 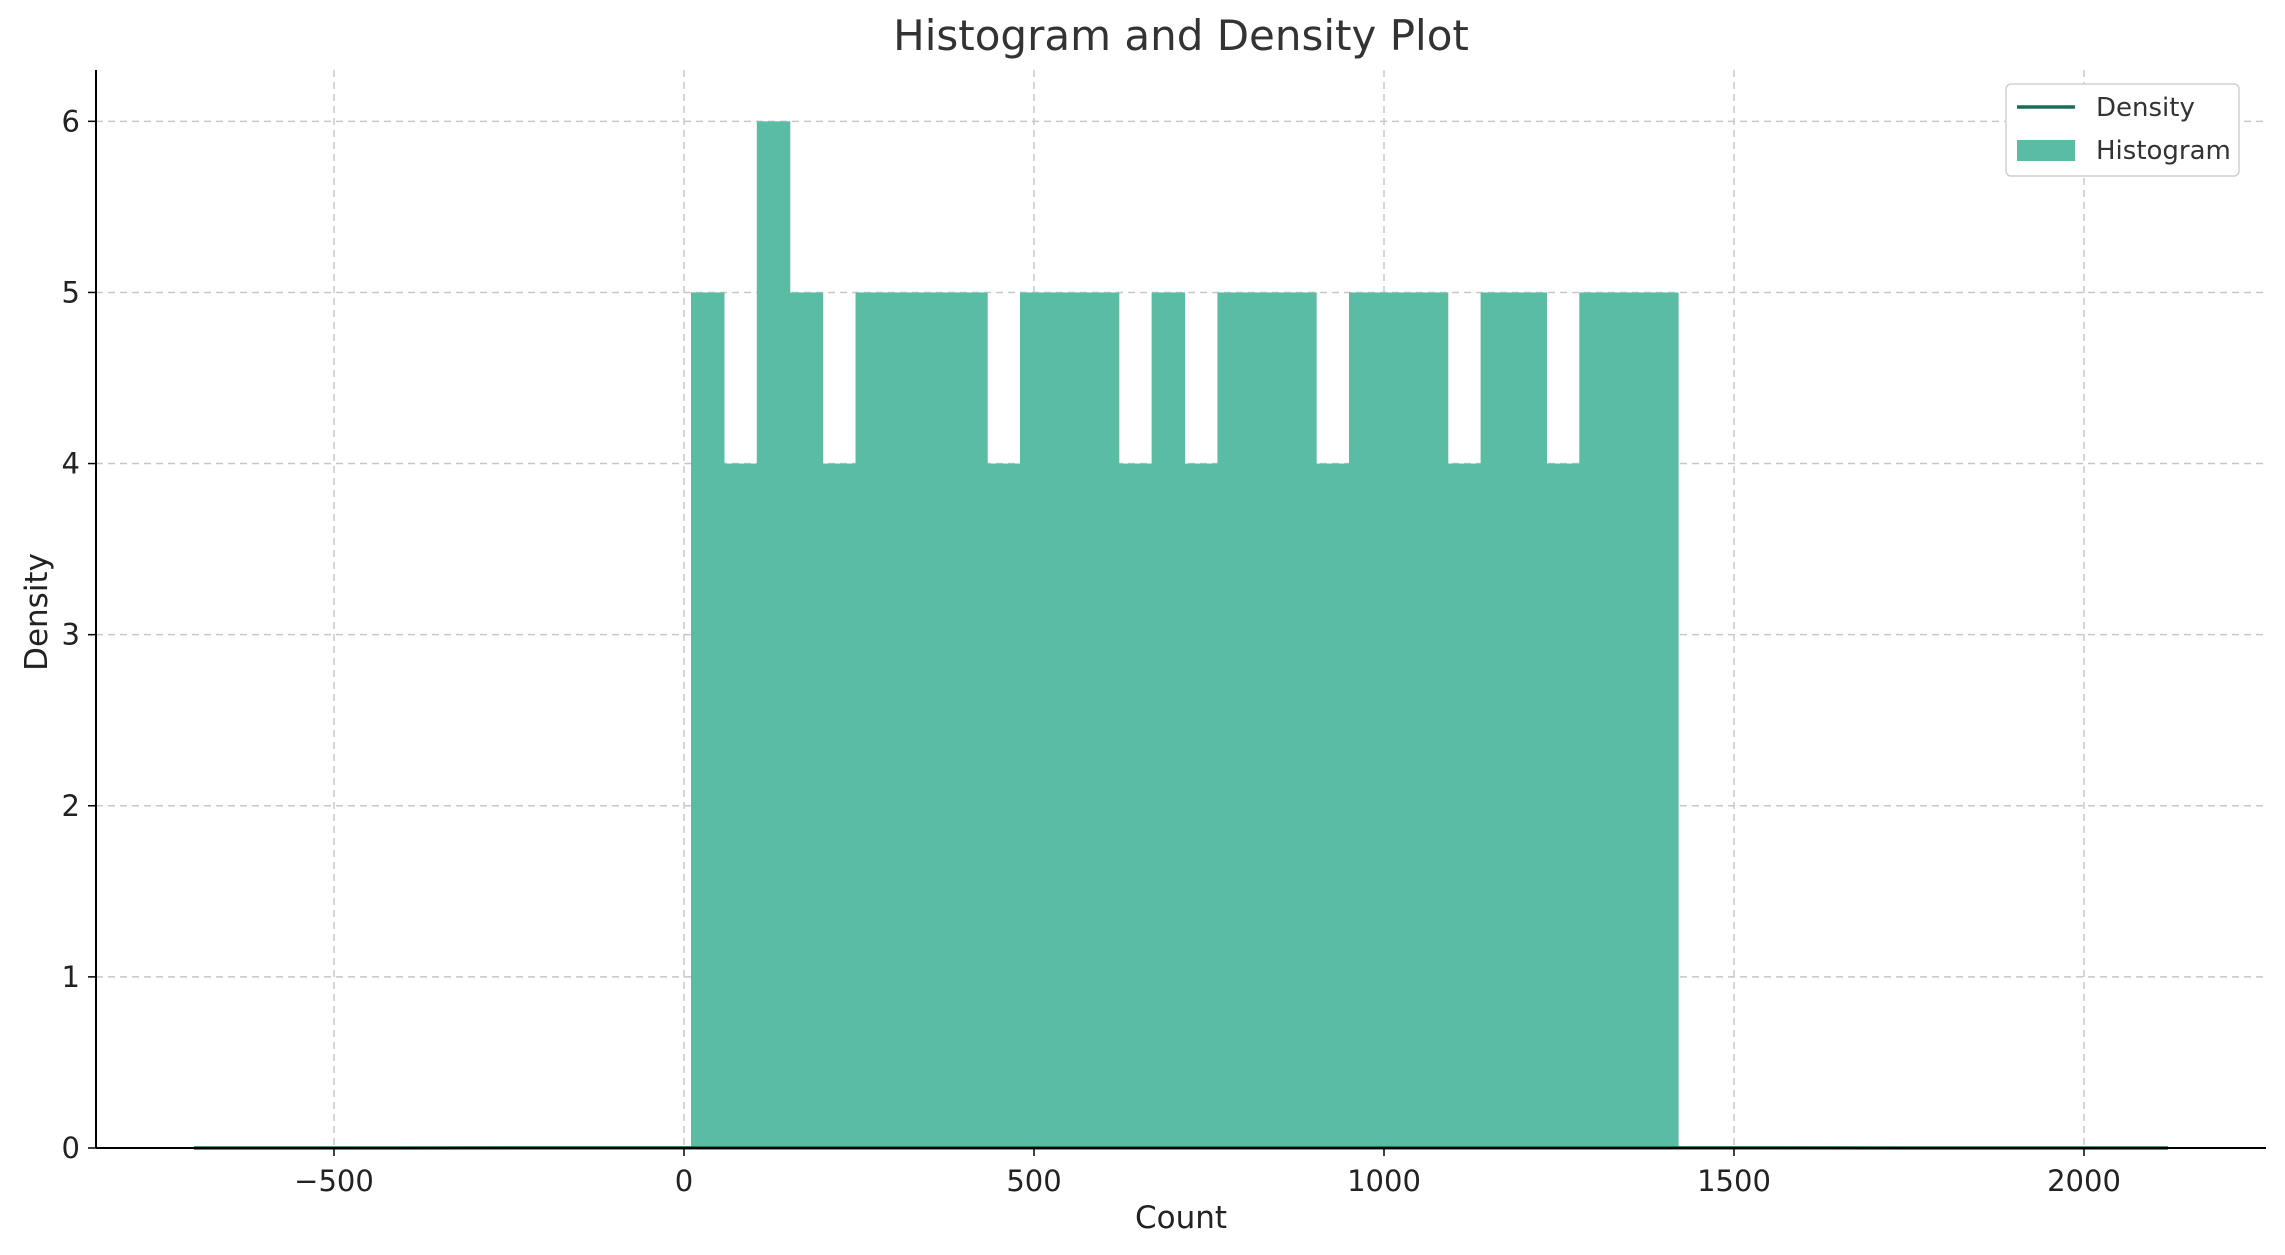 What do you see at coordinates (71, 121) in the screenshot?
I see `y-tick-label: 6` at bounding box center [71, 121].